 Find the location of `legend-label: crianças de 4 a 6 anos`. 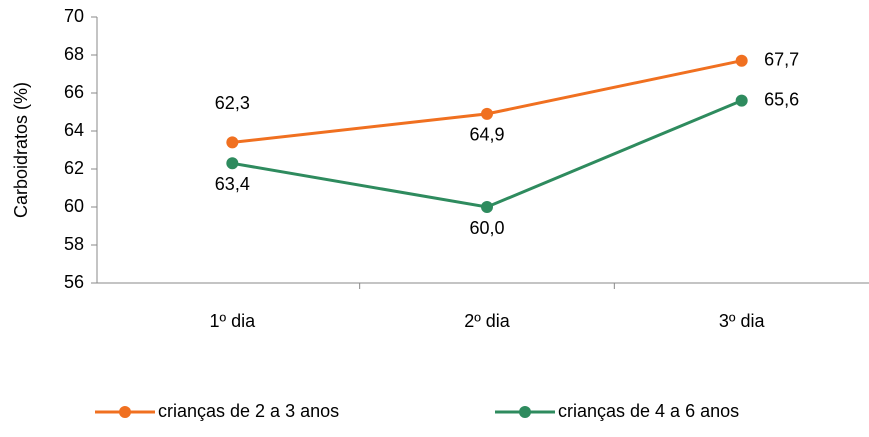

legend-label: crianças de 4 a 6 anos is located at coordinates (648, 411).